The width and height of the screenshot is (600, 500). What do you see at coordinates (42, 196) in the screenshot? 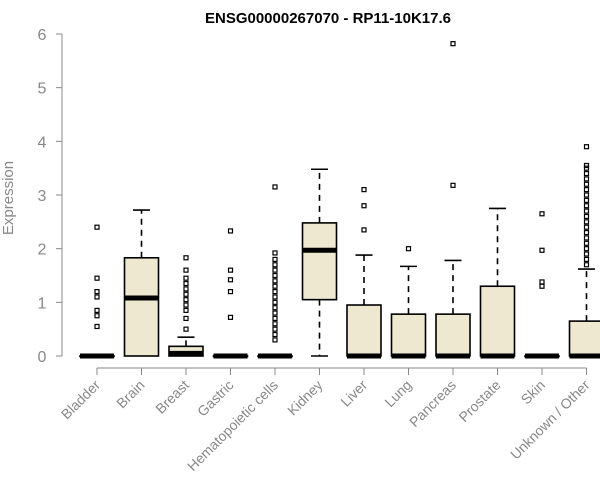
I see `y-tick-label: 3` at bounding box center [42, 196].